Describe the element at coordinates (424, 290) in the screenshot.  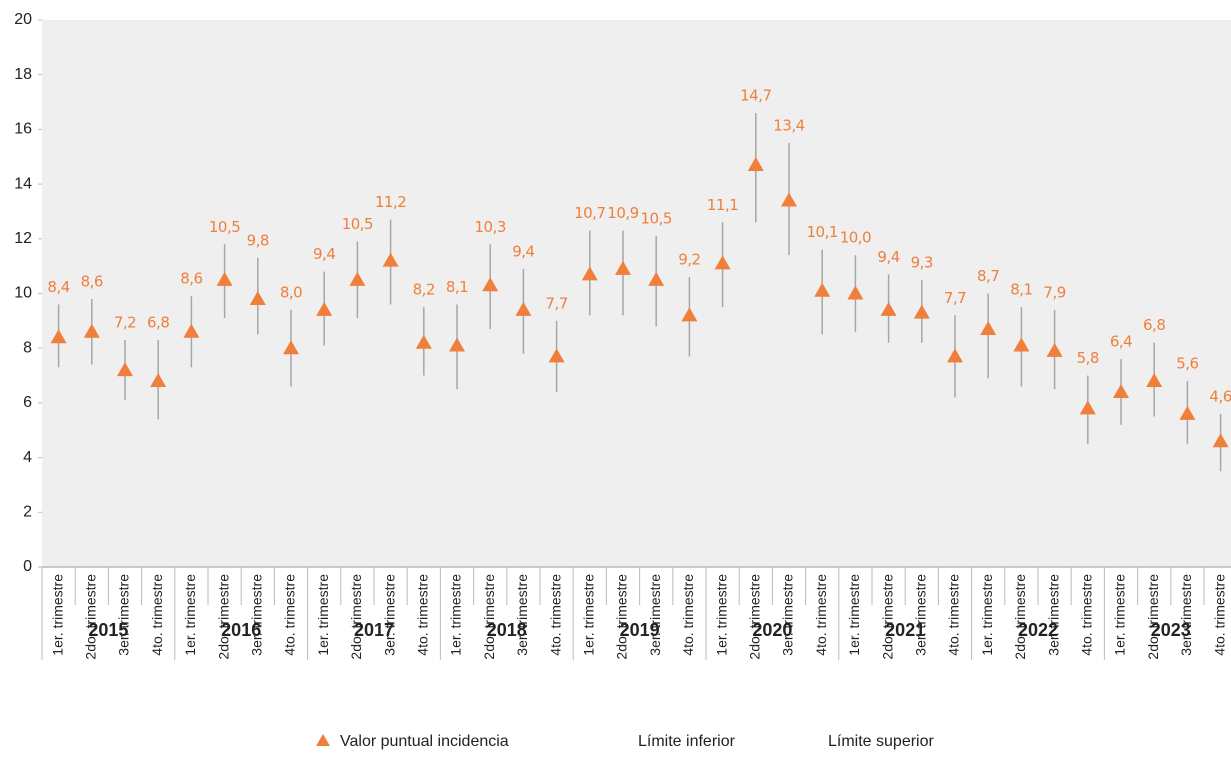
I see `value-label: 8,2` at that location.